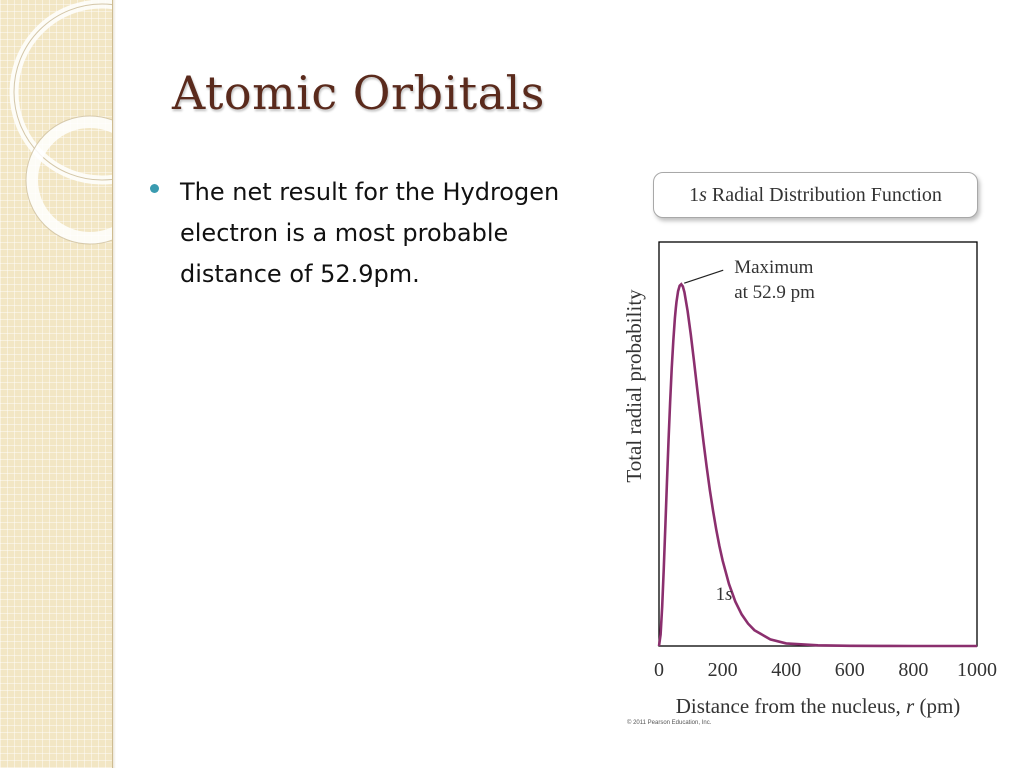  Describe the element at coordinates (937, 706) in the screenshot. I see `x-axis-label-unit: (pm)` at that location.